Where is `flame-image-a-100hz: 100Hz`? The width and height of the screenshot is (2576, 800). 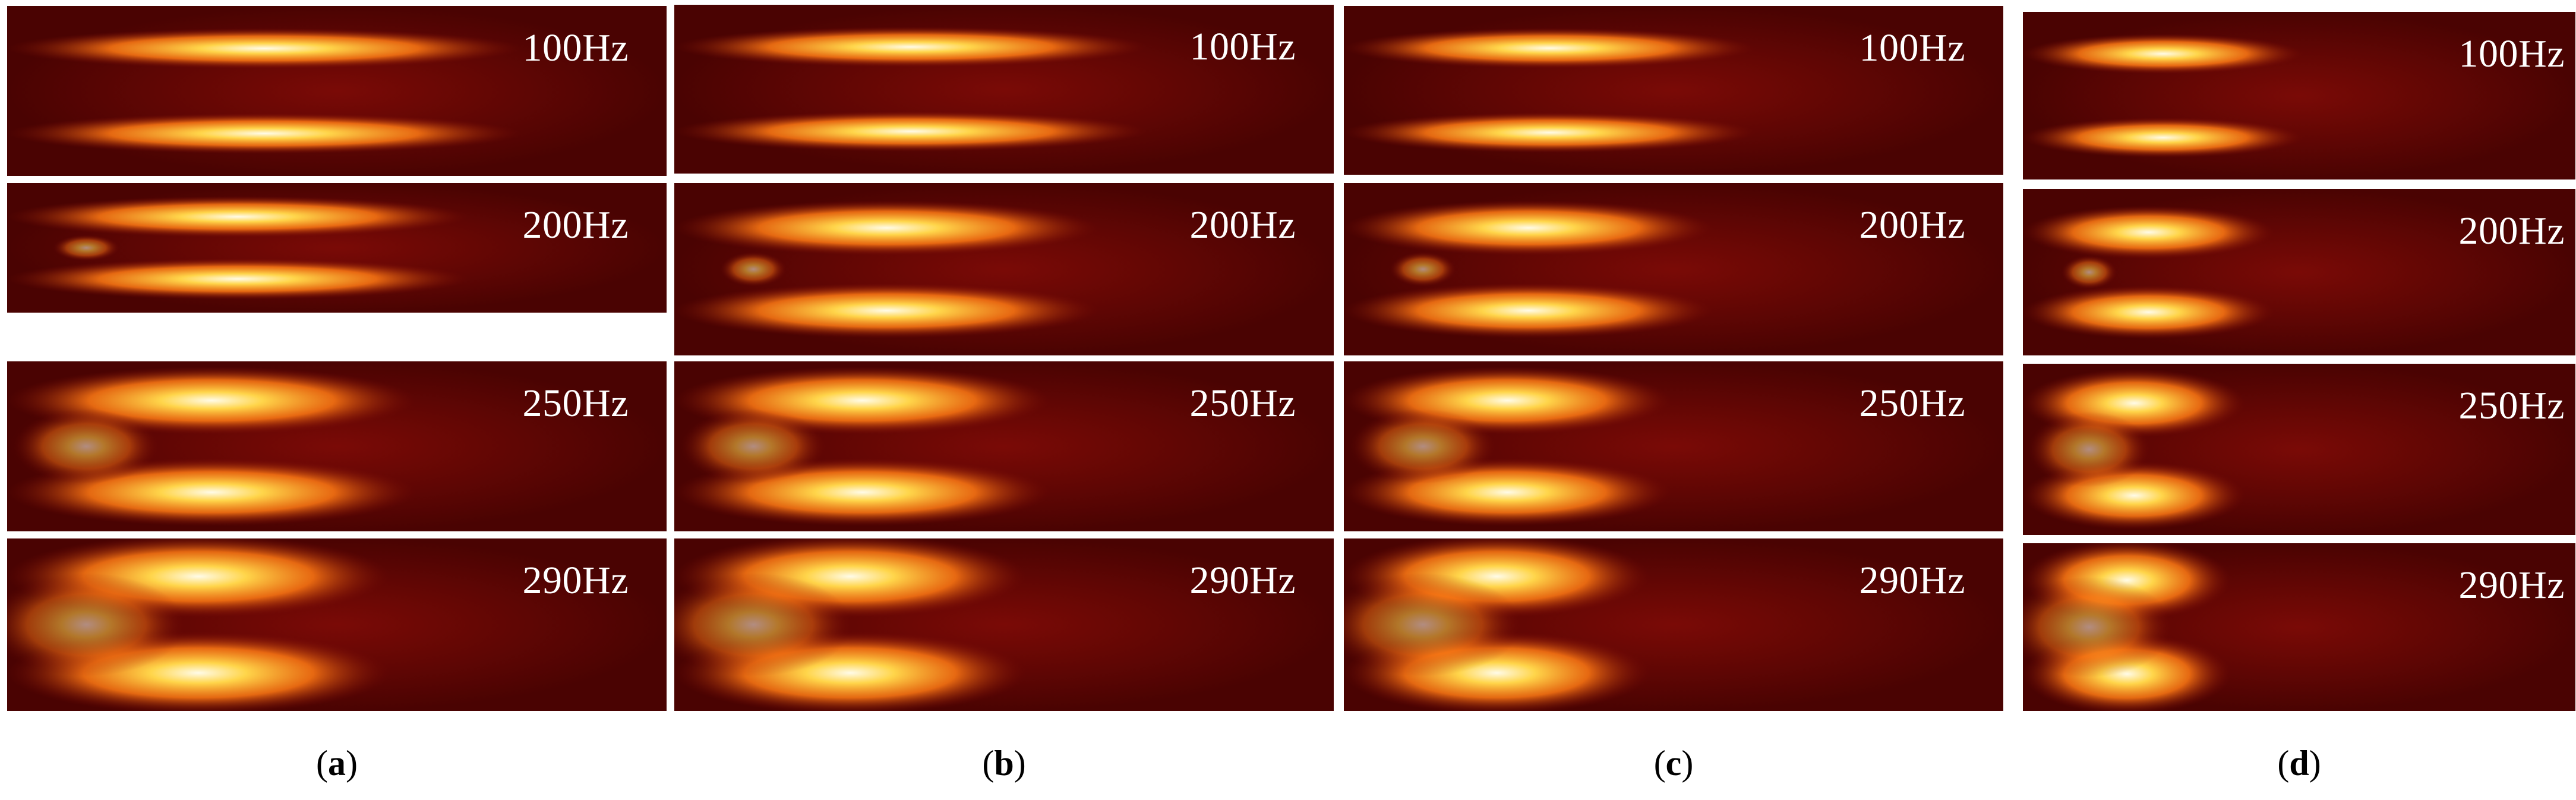
flame-image-a-100hz: 100Hz is located at coordinates (337, 91).